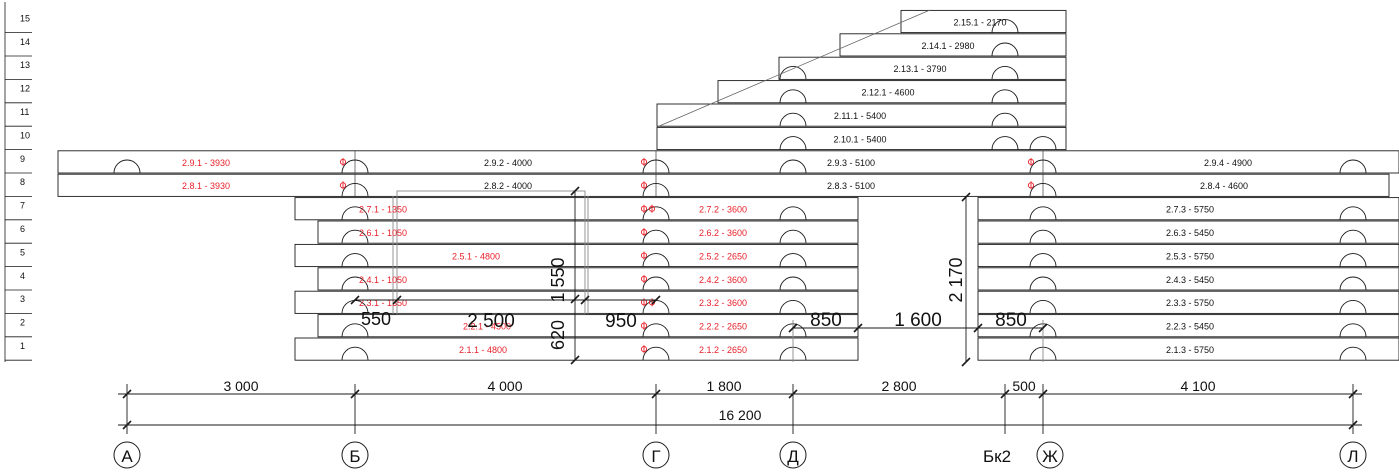 This screenshot has height=473, width=1399. Describe the element at coordinates (22, 276) in the screenshot. I see `row-number-label: 4` at that location.